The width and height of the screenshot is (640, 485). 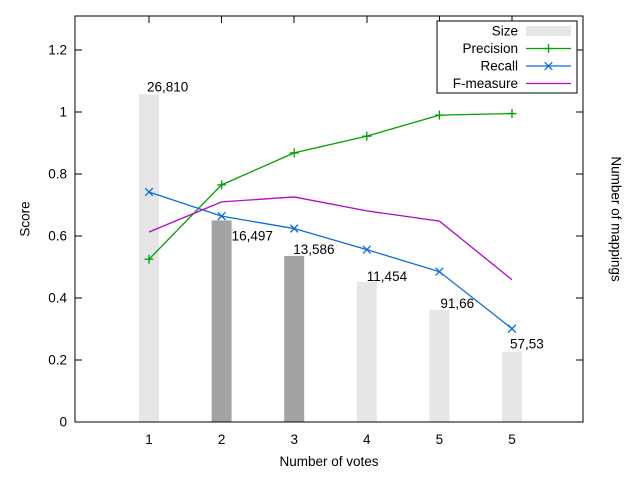 What do you see at coordinates (328, 461) in the screenshot?
I see `x-axis-title: Number of votes` at bounding box center [328, 461].